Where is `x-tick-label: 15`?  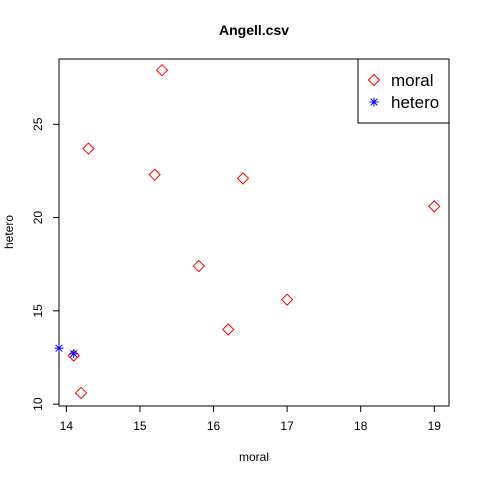 x-tick-label: 15 is located at coordinates (140, 426).